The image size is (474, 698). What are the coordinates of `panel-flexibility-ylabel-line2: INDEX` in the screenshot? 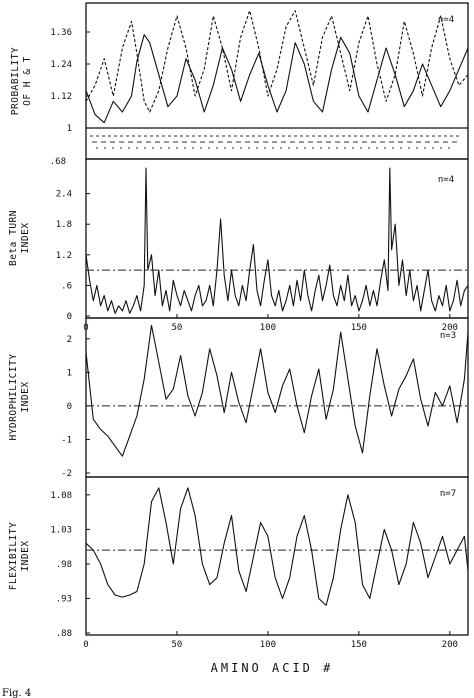 It's located at (25, 555).